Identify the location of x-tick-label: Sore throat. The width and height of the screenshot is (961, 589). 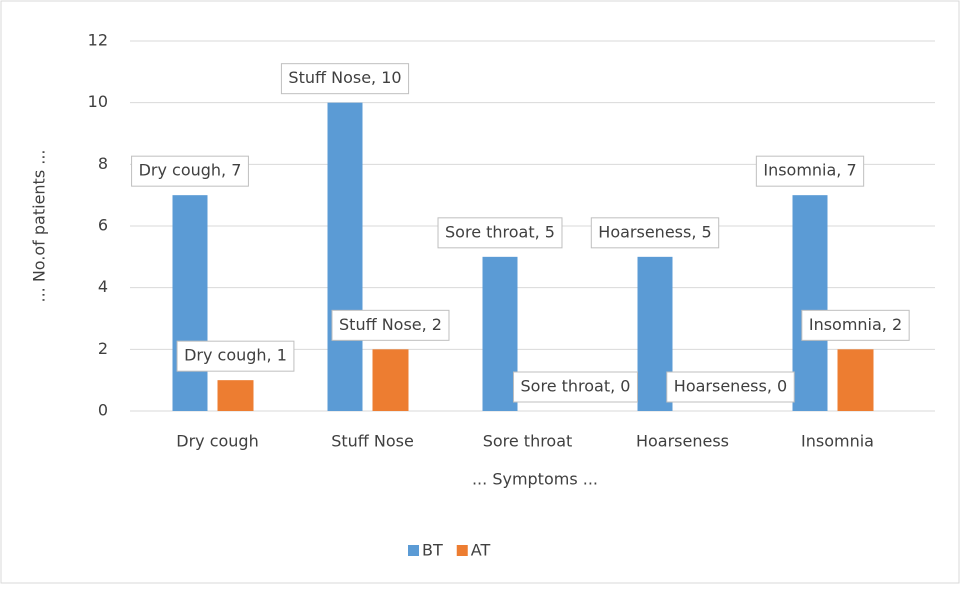
(528, 441).